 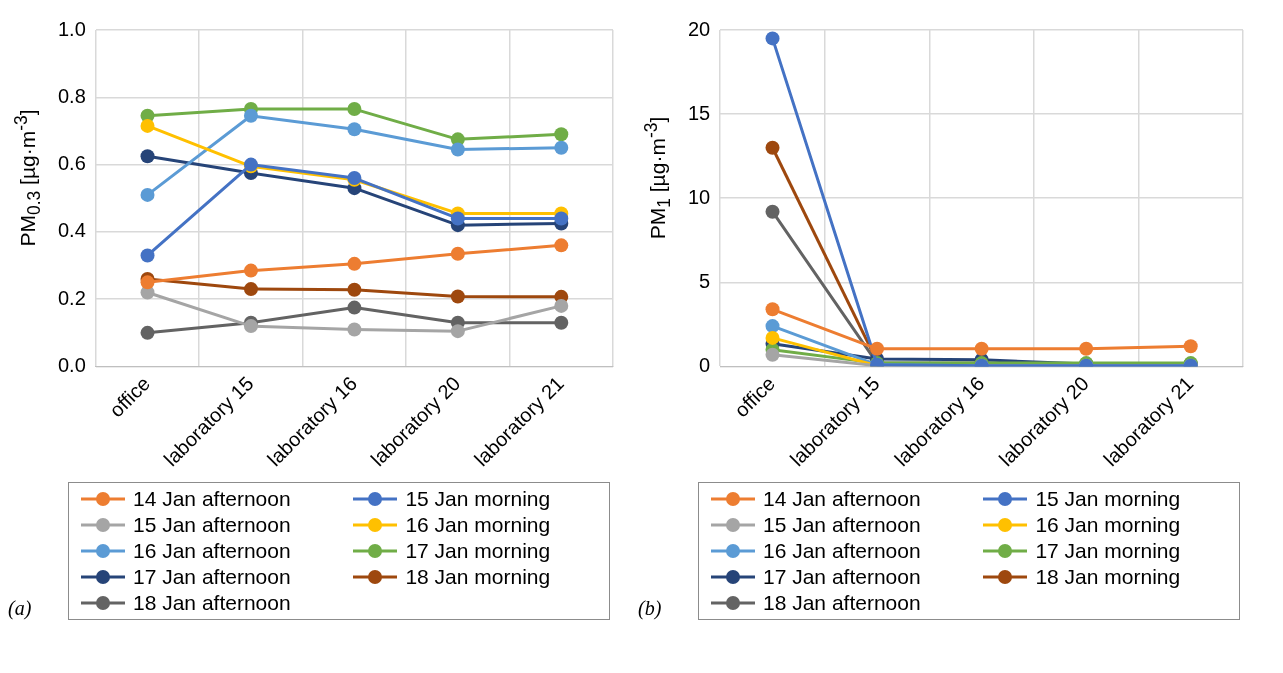 What do you see at coordinates (705, 365) in the screenshot?
I see `y-tick-label: 0` at bounding box center [705, 365].